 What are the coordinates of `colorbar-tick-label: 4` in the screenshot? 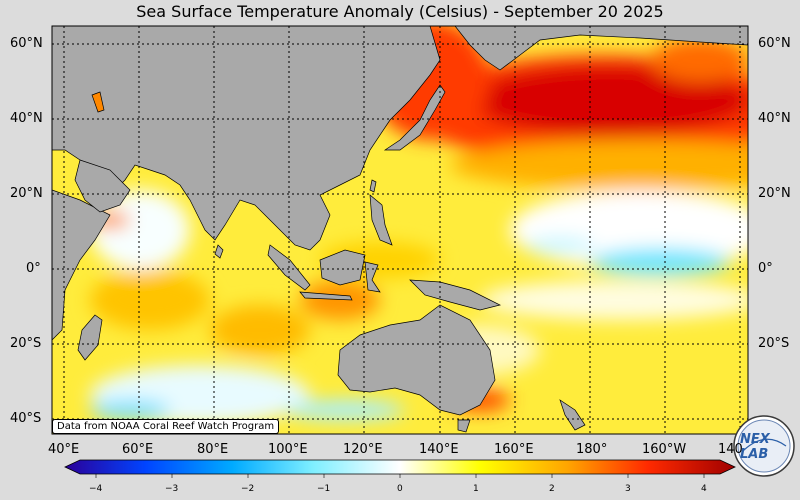 It's located at (704, 489).